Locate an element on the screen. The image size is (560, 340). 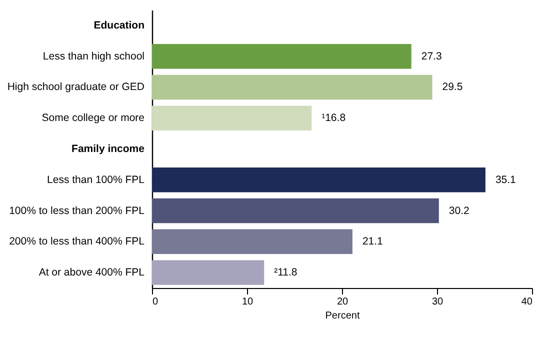
data-label: ²11.8 is located at coordinates (286, 272).